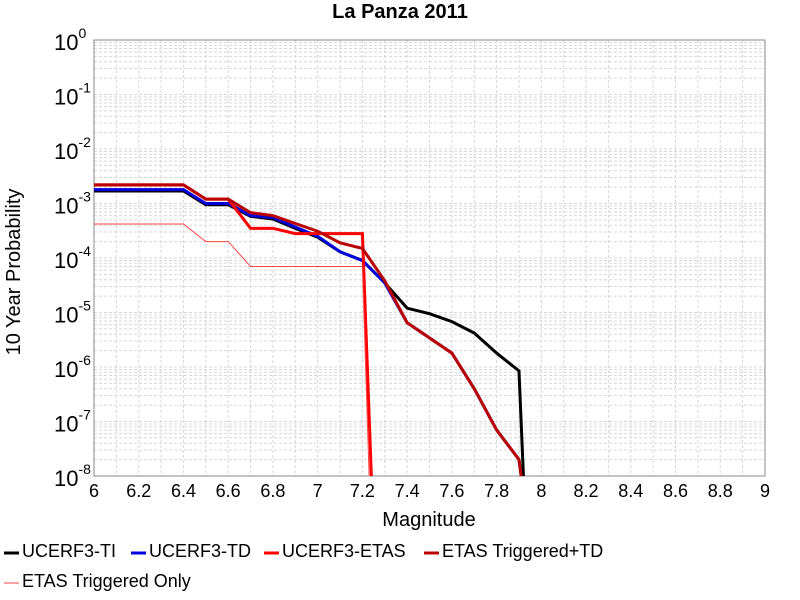  What do you see at coordinates (72, 204) in the screenshot?
I see `y-tick-label: 10⁻³` at bounding box center [72, 204].